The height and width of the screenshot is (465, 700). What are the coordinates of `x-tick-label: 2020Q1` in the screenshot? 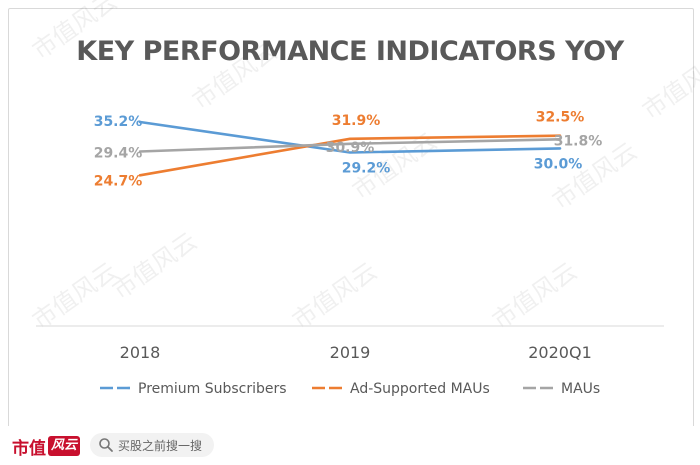 It's located at (560, 352).